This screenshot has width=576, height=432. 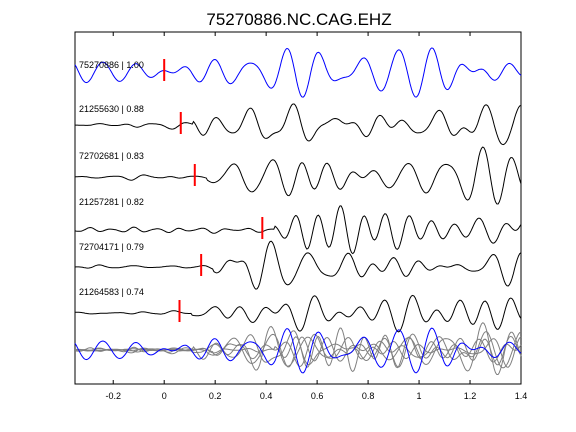 I want to click on x-tick-label: 1.2, so click(x=470, y=396).